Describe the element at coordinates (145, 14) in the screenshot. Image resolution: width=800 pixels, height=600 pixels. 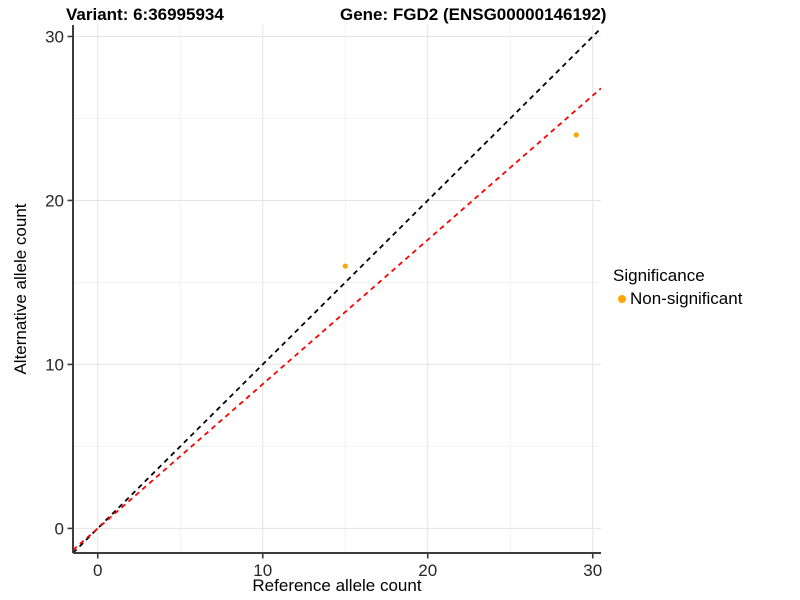
I see `variant-title: Variant: 6:36995934` at that location.